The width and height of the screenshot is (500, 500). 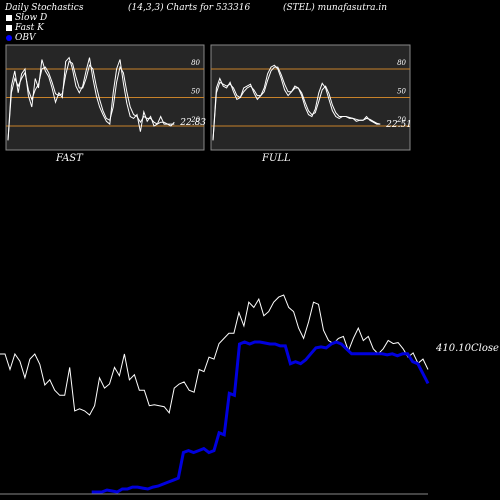 I want to click on legend-label: OBV, so click(x=25, y=38).